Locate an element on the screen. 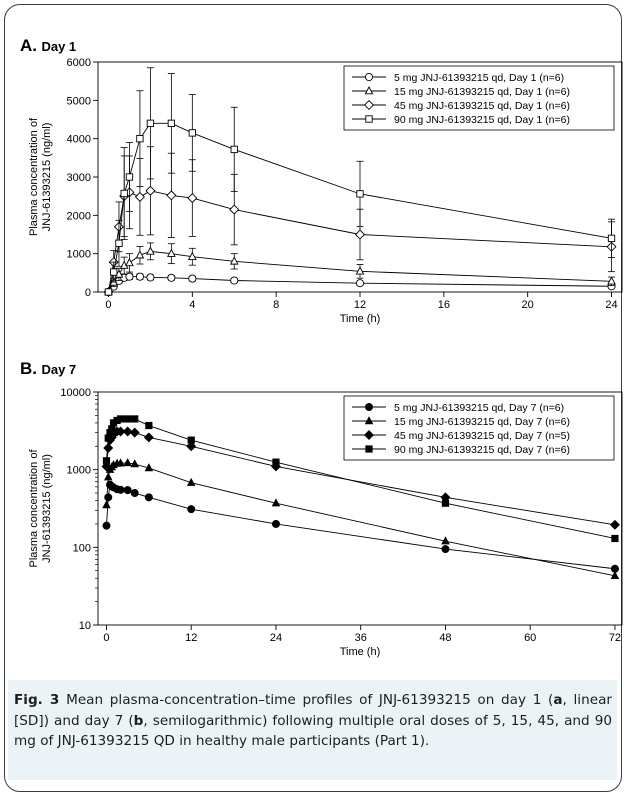 The height and width of the screenshot is (797, 627). day7-legend-marker is located at coordinates (369, 435).